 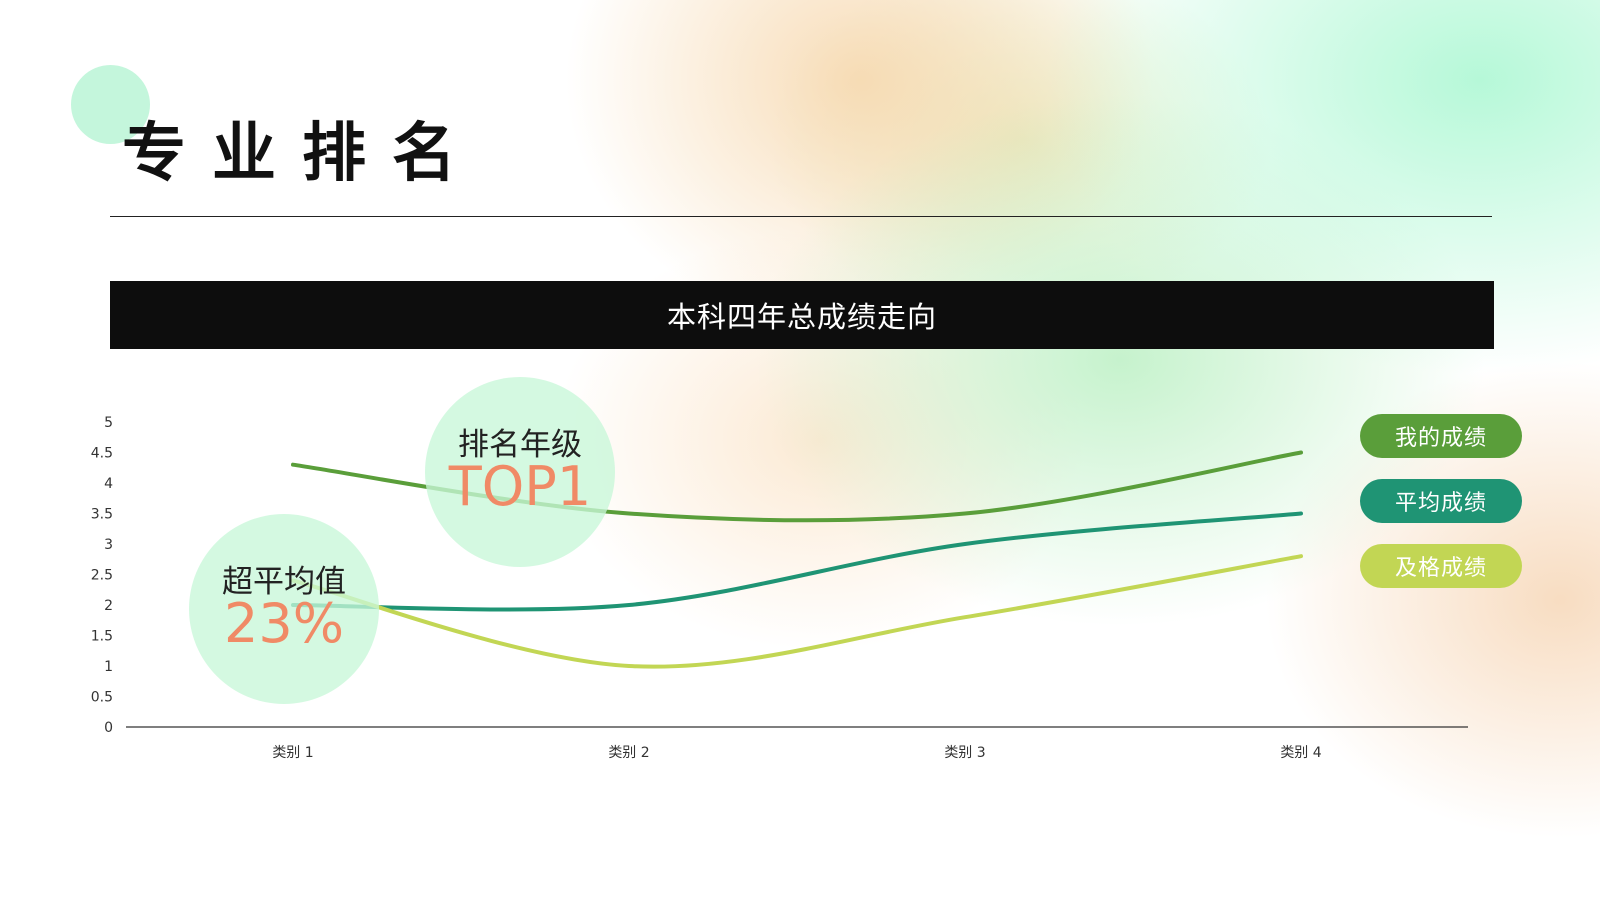 I want to click on series-line-average-score, so click(x=797, y=561).